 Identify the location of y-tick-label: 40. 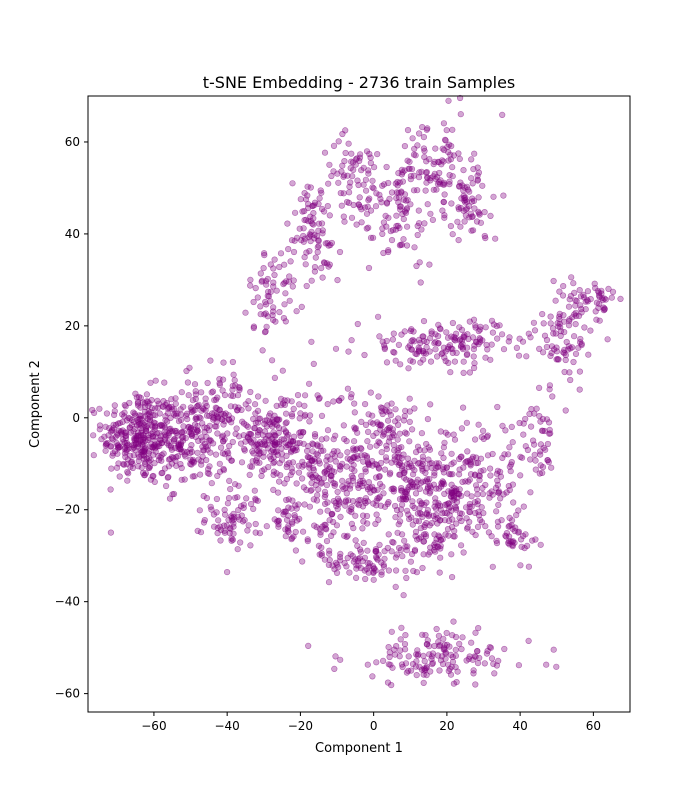
(72, 234).